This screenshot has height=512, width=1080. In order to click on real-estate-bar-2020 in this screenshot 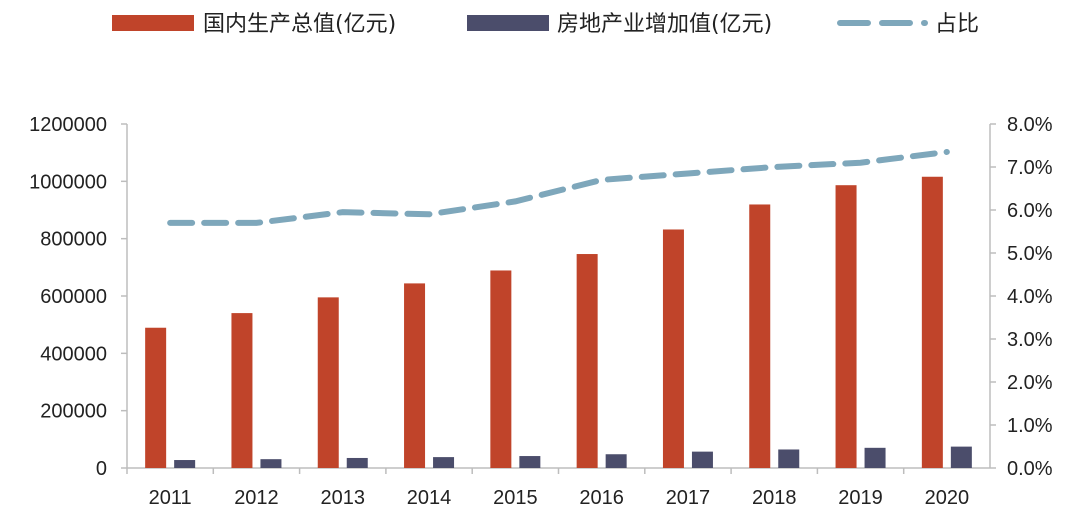, I will do `click(961, 457)`.